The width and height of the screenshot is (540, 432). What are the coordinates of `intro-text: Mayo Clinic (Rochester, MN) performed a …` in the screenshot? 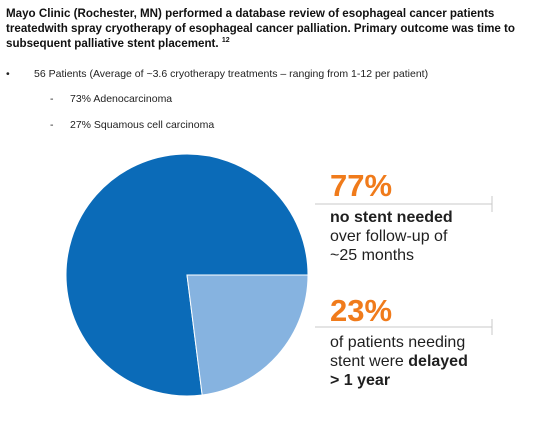 It's located at (260, 28).